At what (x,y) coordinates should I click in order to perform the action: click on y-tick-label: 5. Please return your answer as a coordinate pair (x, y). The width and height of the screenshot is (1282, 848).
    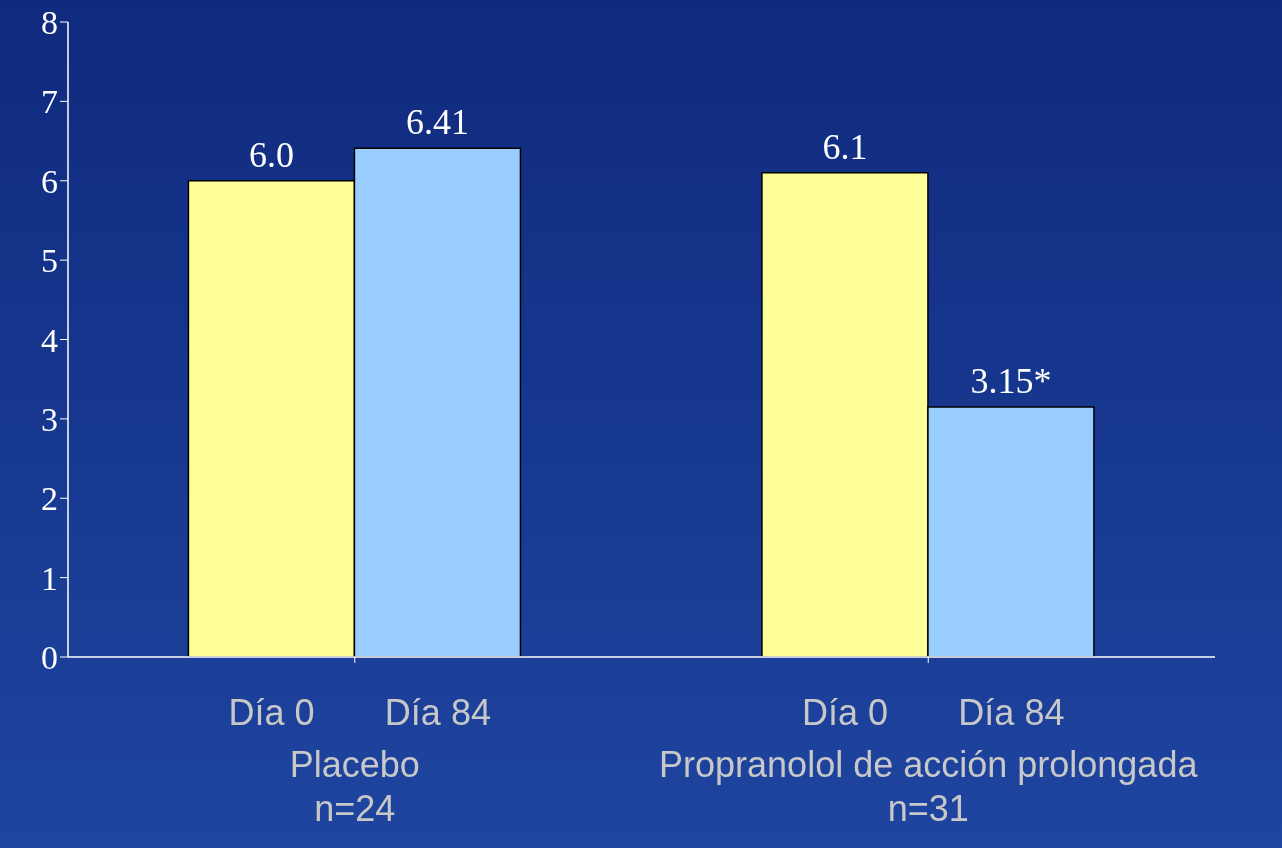
    Looking at the image, I should click on (49, 261).